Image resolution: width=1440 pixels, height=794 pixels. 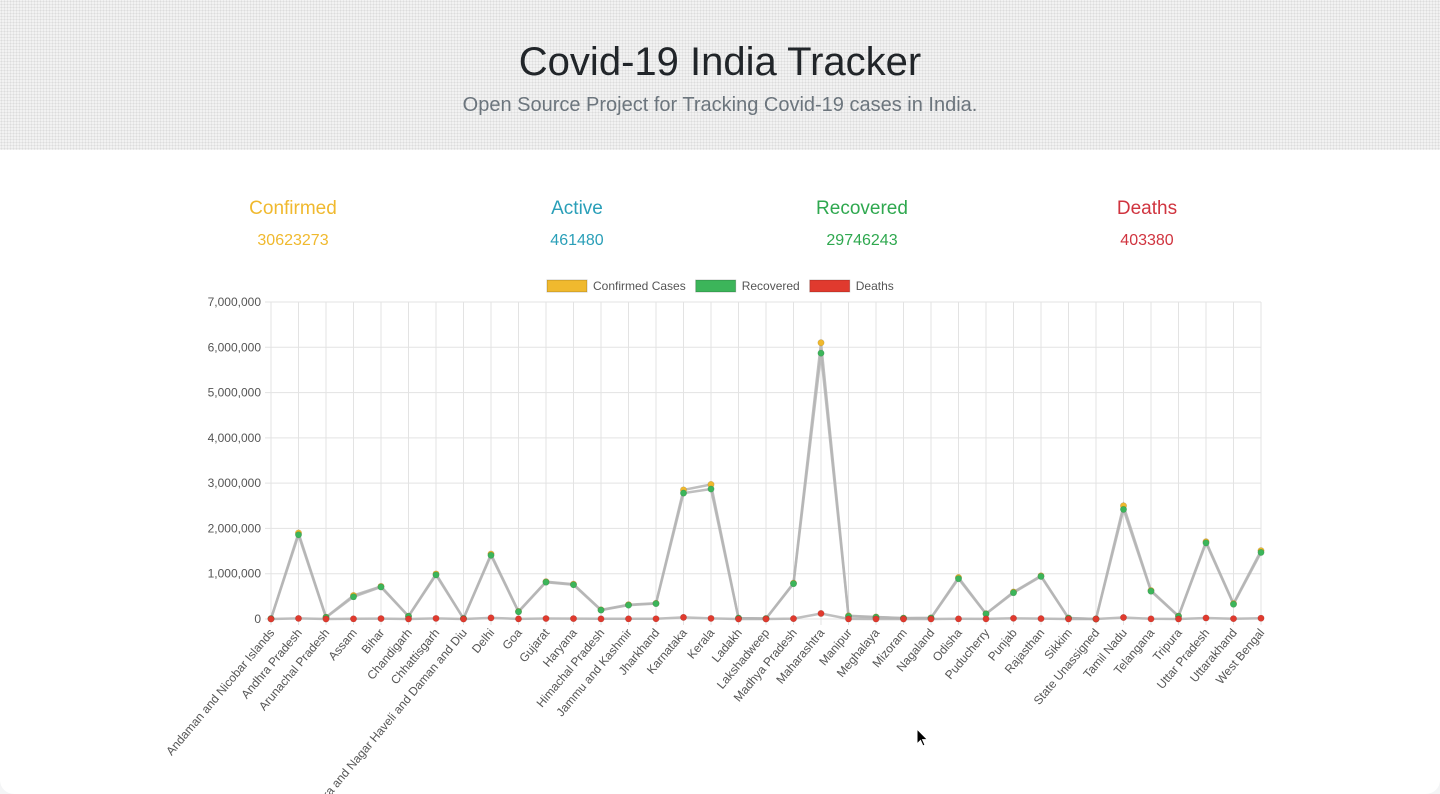 What do you see at coordinates (862, 208) in the screenshot?
I see `stat-recovered-label: Recovered` at bounding box center [862, 208].